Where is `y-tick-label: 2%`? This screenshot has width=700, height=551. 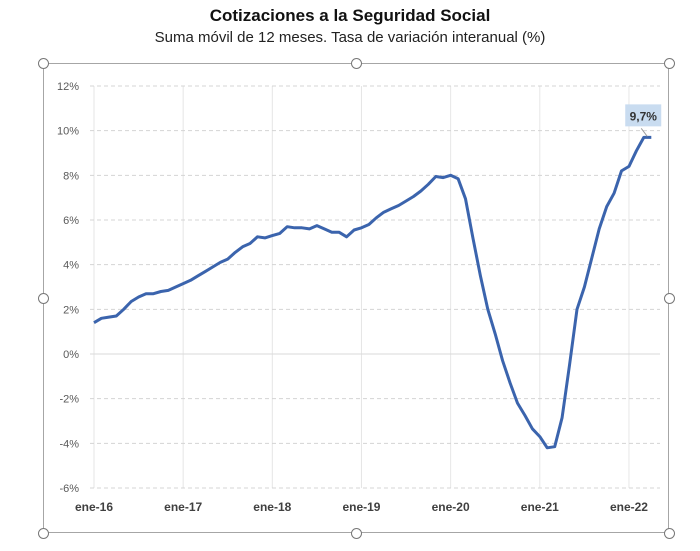 y-tick-label: 2% is located at coordinates (71, 310).